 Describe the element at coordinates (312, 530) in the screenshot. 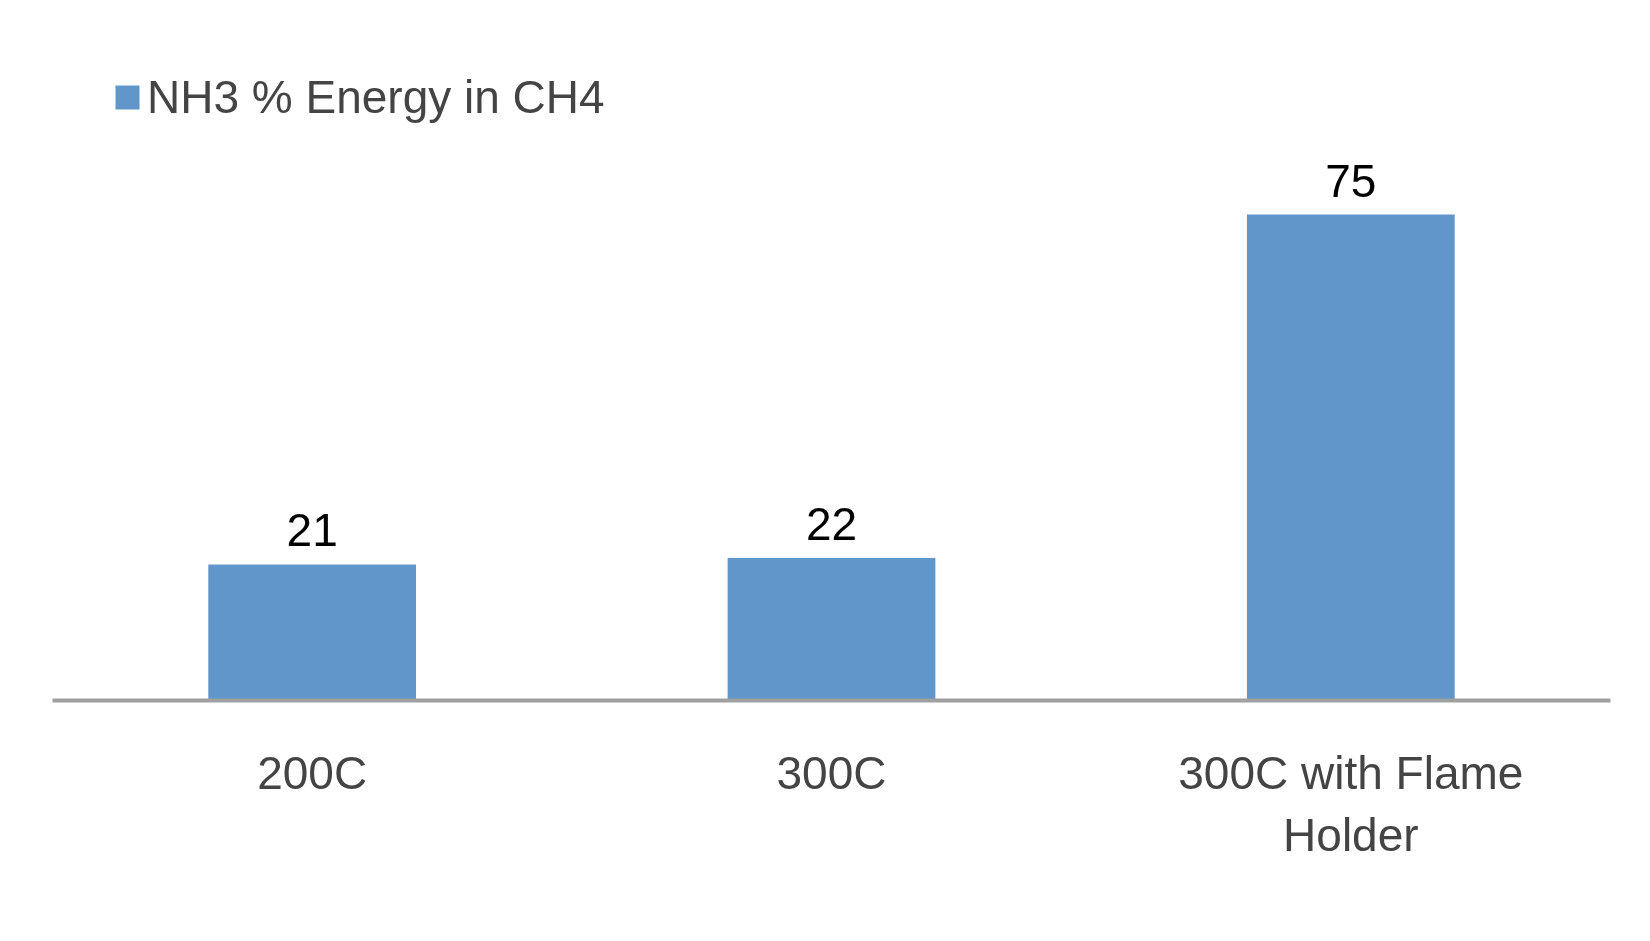

I see `data-label: 21` at that location.